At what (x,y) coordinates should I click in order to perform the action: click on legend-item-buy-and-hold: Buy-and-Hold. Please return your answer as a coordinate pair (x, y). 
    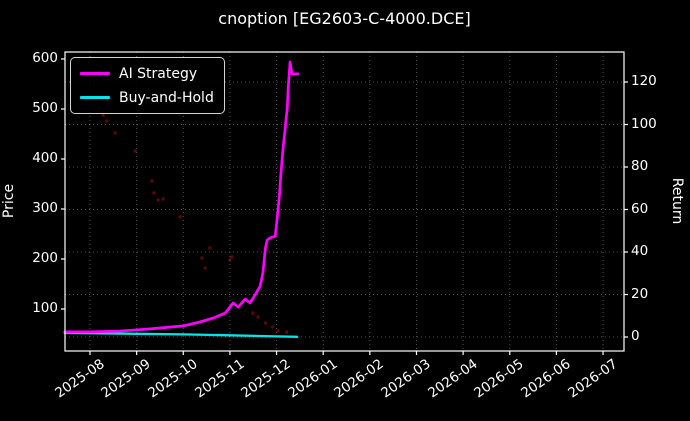
    Looking at the image, I should click on (147, 97).